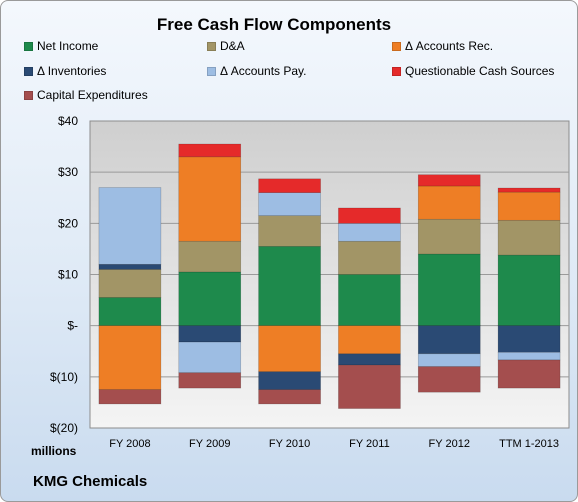  I want to click on legend-inventories: Δ Inventories, so click(65, 71).